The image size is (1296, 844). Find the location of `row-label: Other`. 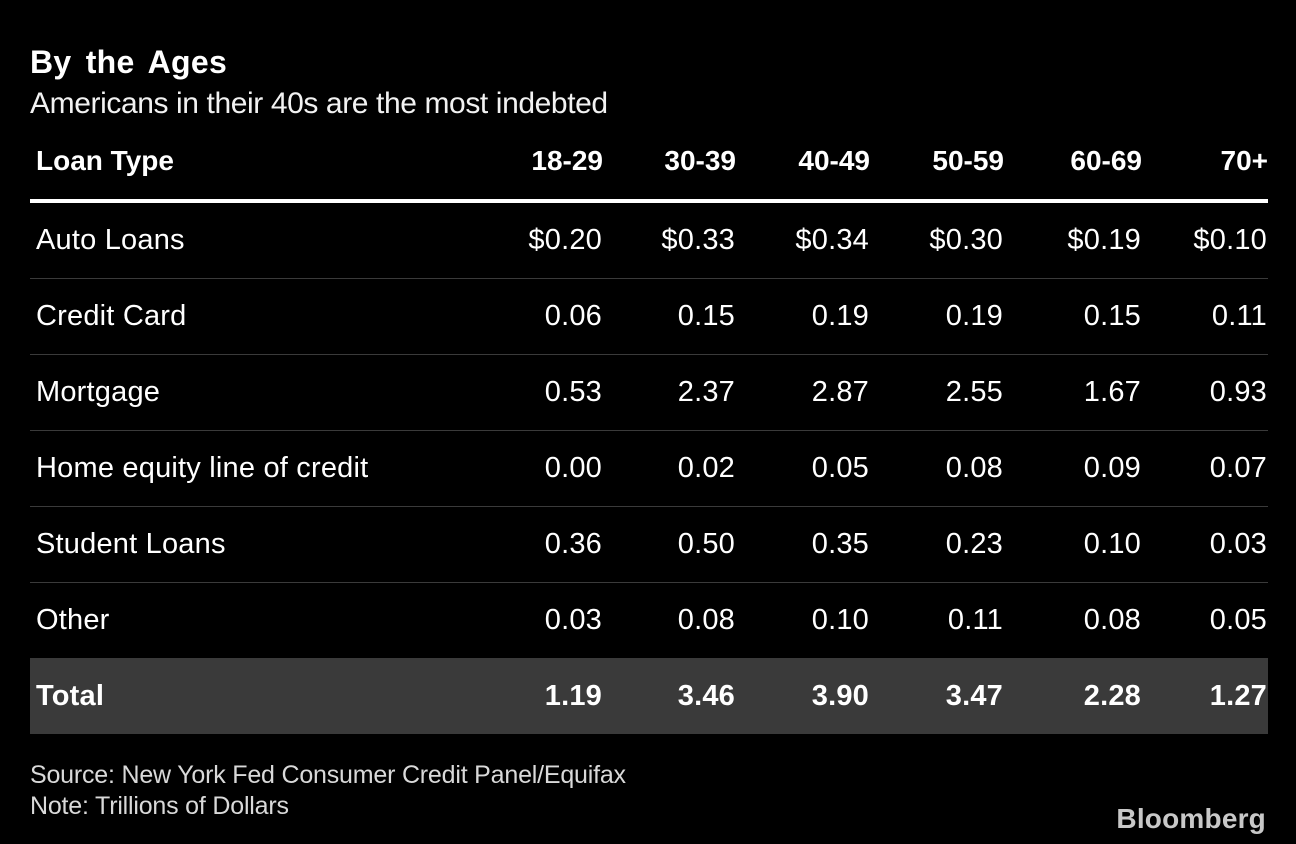

row-label: Other is located at coordinates (249, 620).